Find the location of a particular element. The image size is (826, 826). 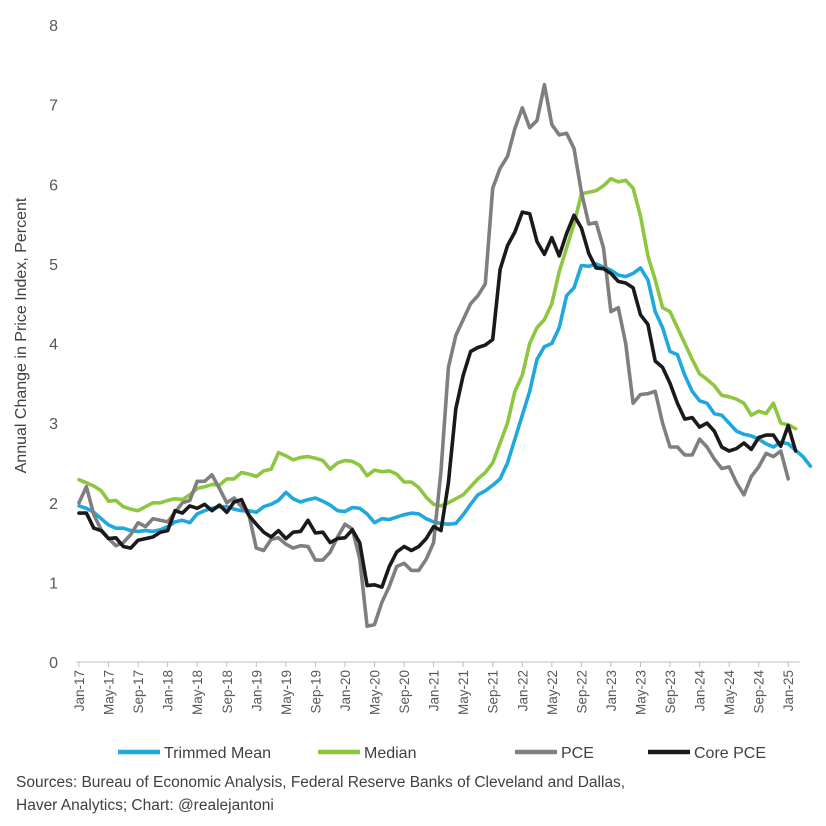

x-tick-label: May-22 is located at coordinates (552, 692).